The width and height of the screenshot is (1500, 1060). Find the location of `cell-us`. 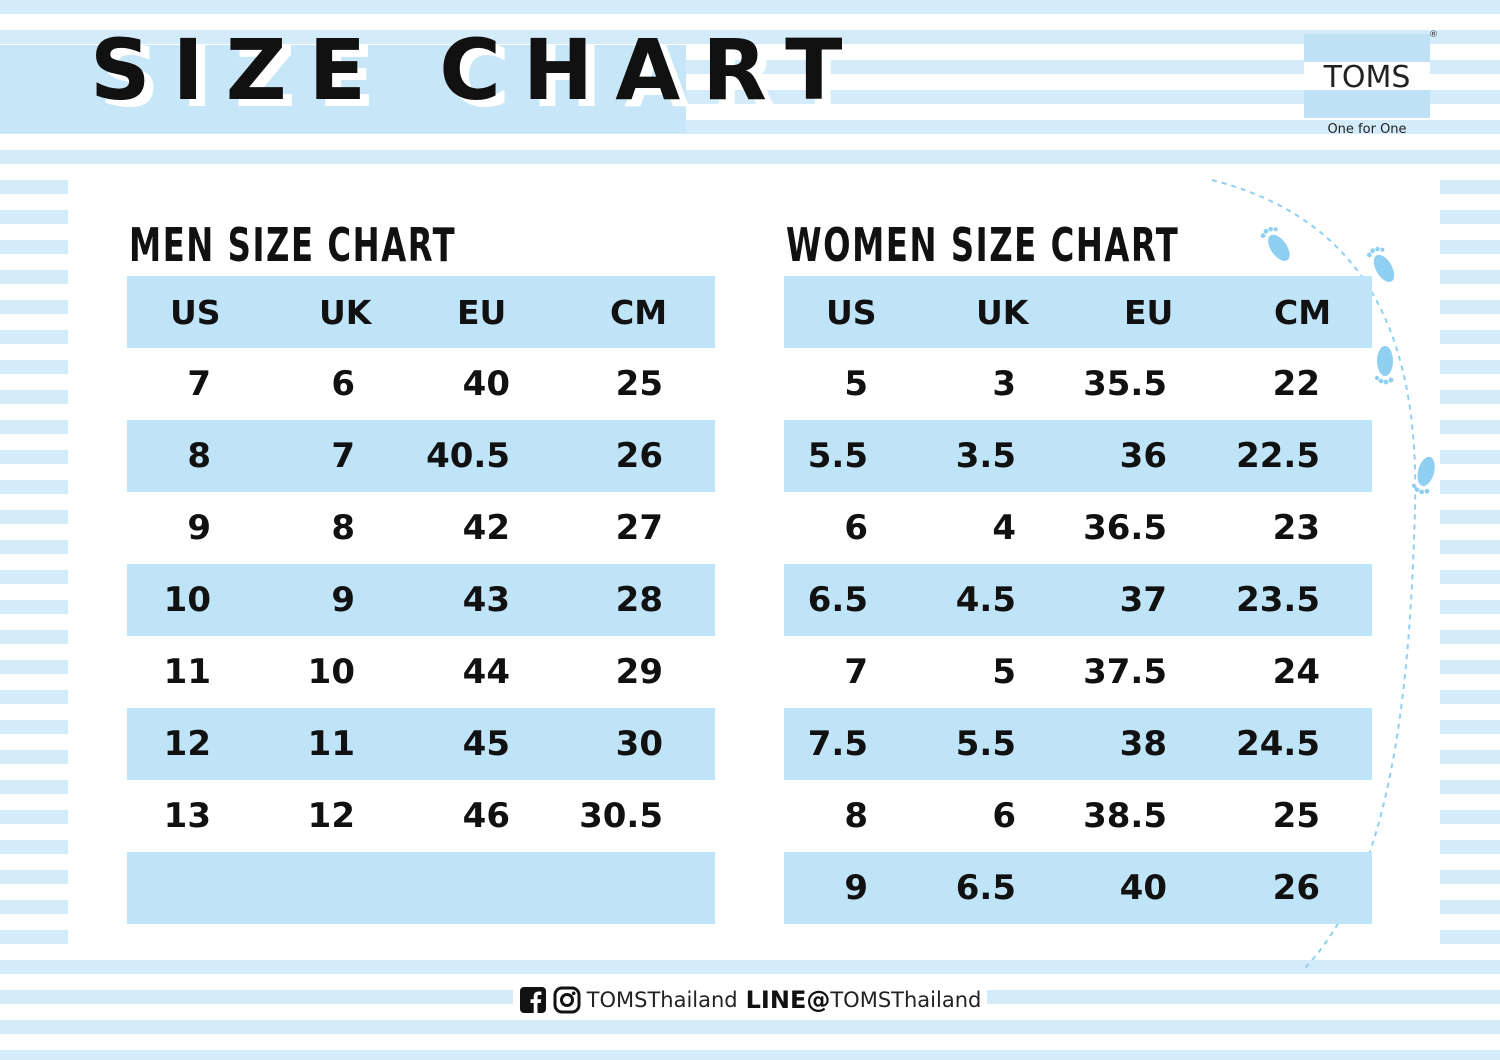

cell-us is located at coordinates (200, 888).